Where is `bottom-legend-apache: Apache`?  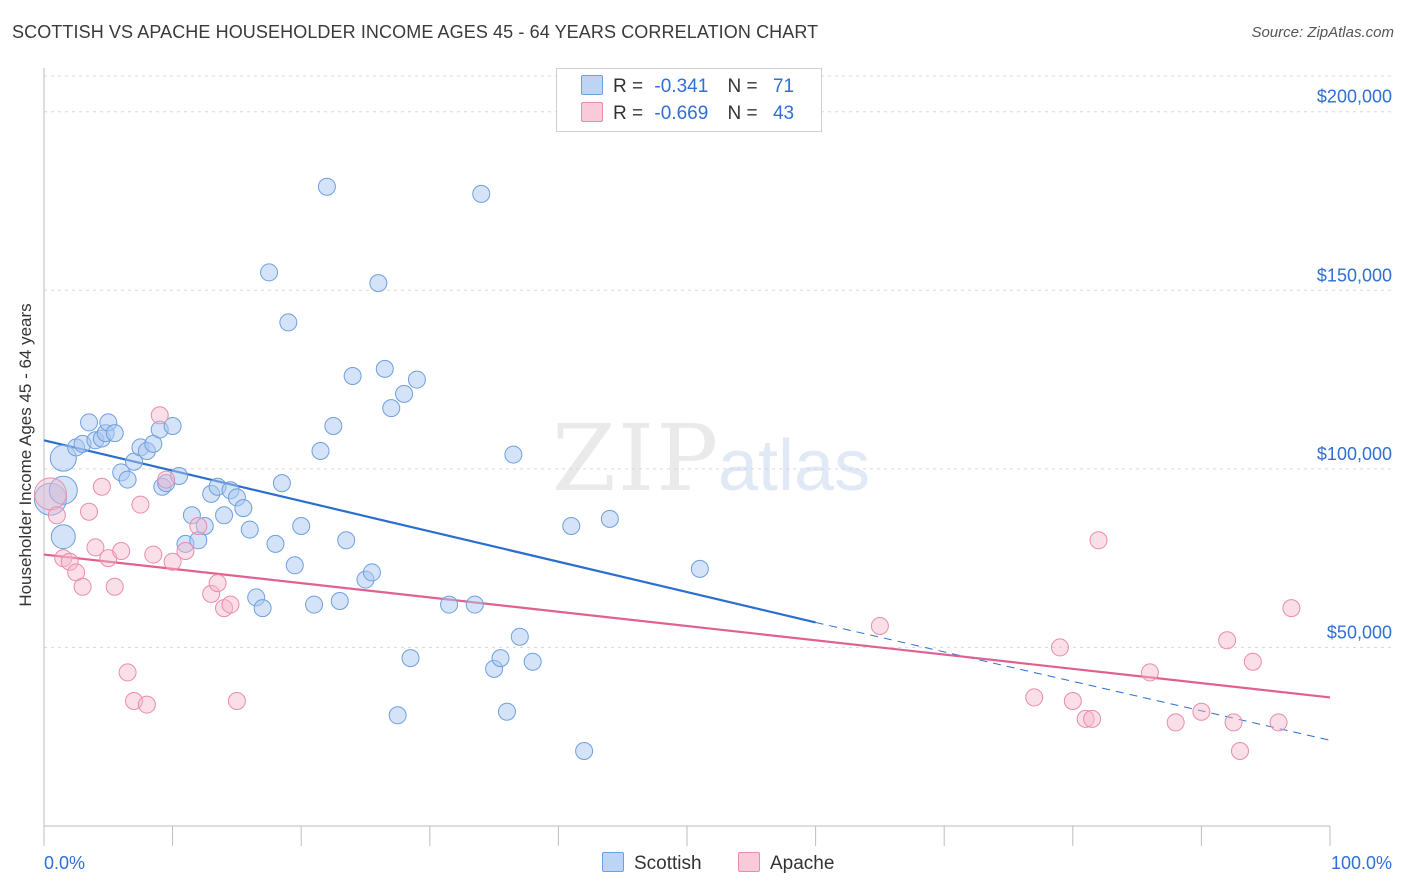 bottom-legend-apache: Apache is located at coordinates (786, 863).